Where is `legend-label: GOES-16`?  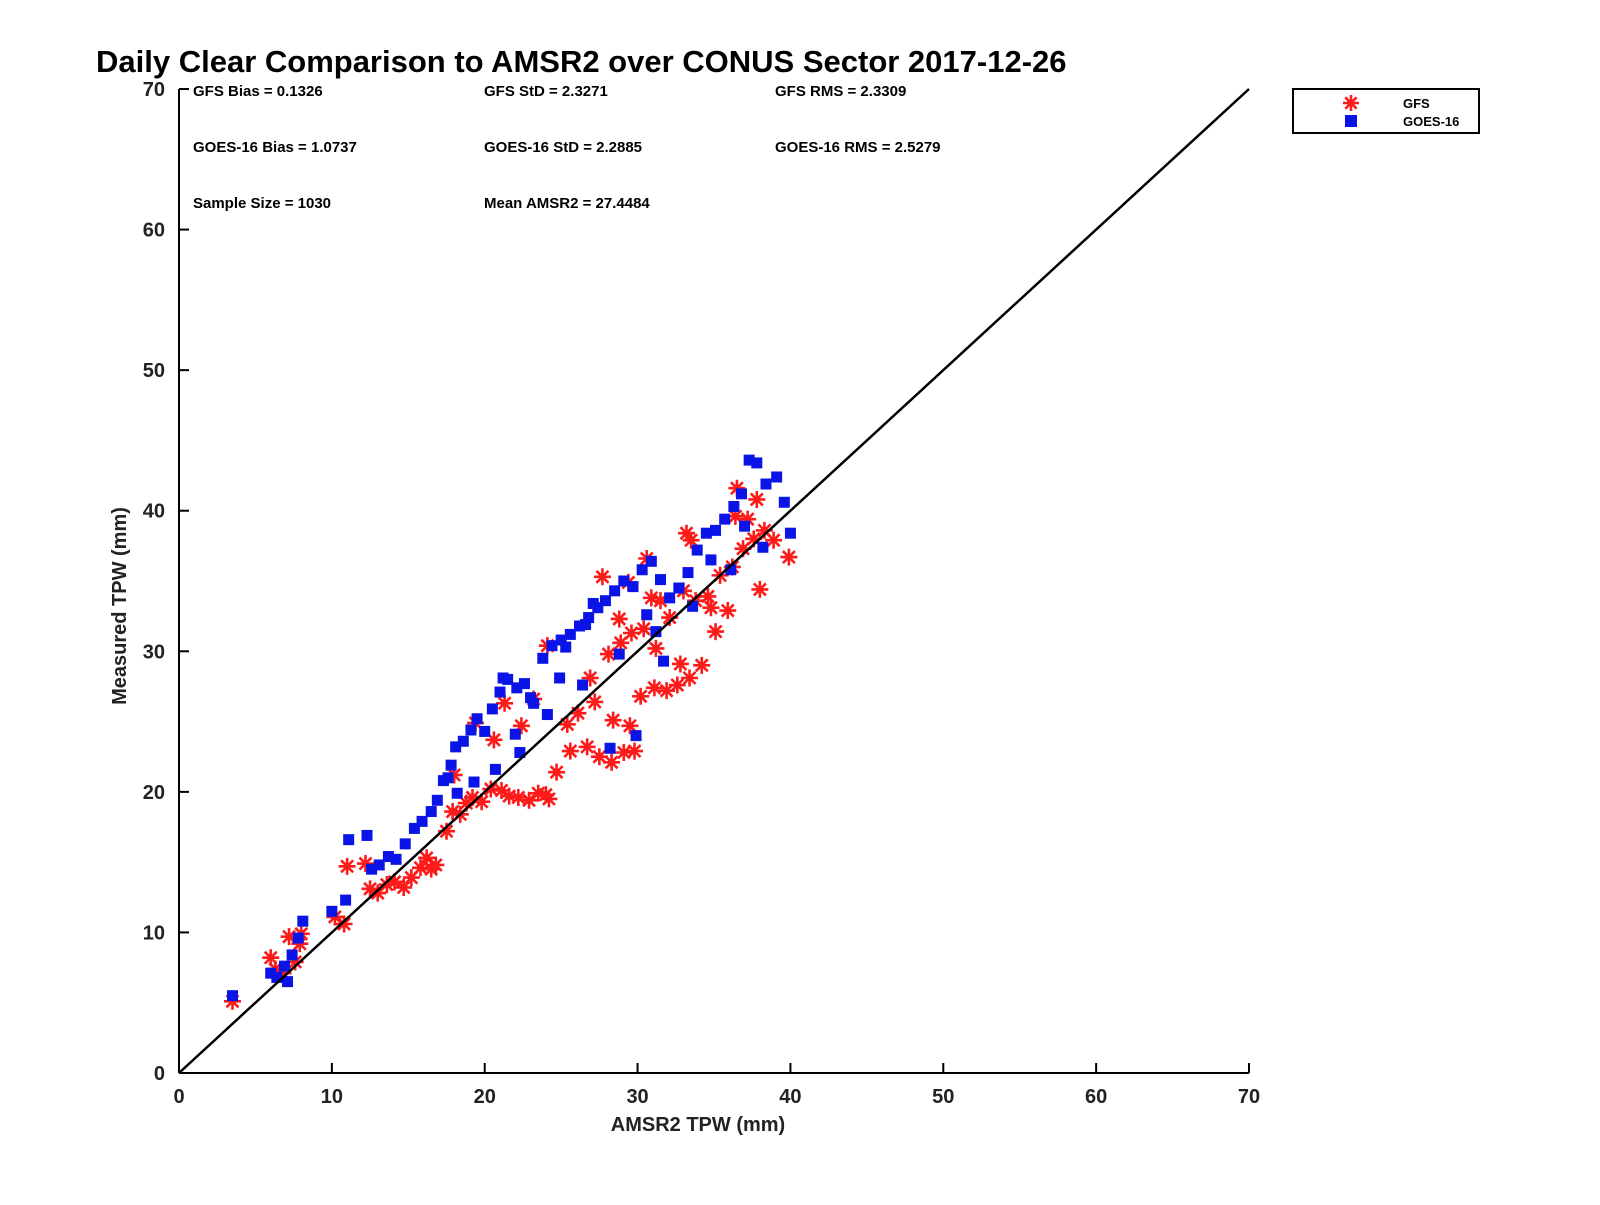
legend-label: GOES-16 is located at coordinates (1431, 121).